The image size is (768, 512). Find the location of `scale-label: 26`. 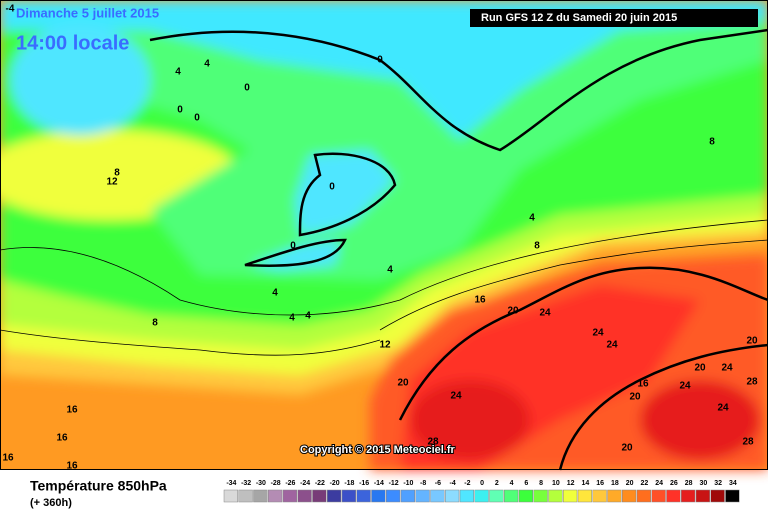

scale-label: 26 is located at coordinates (674, 483).